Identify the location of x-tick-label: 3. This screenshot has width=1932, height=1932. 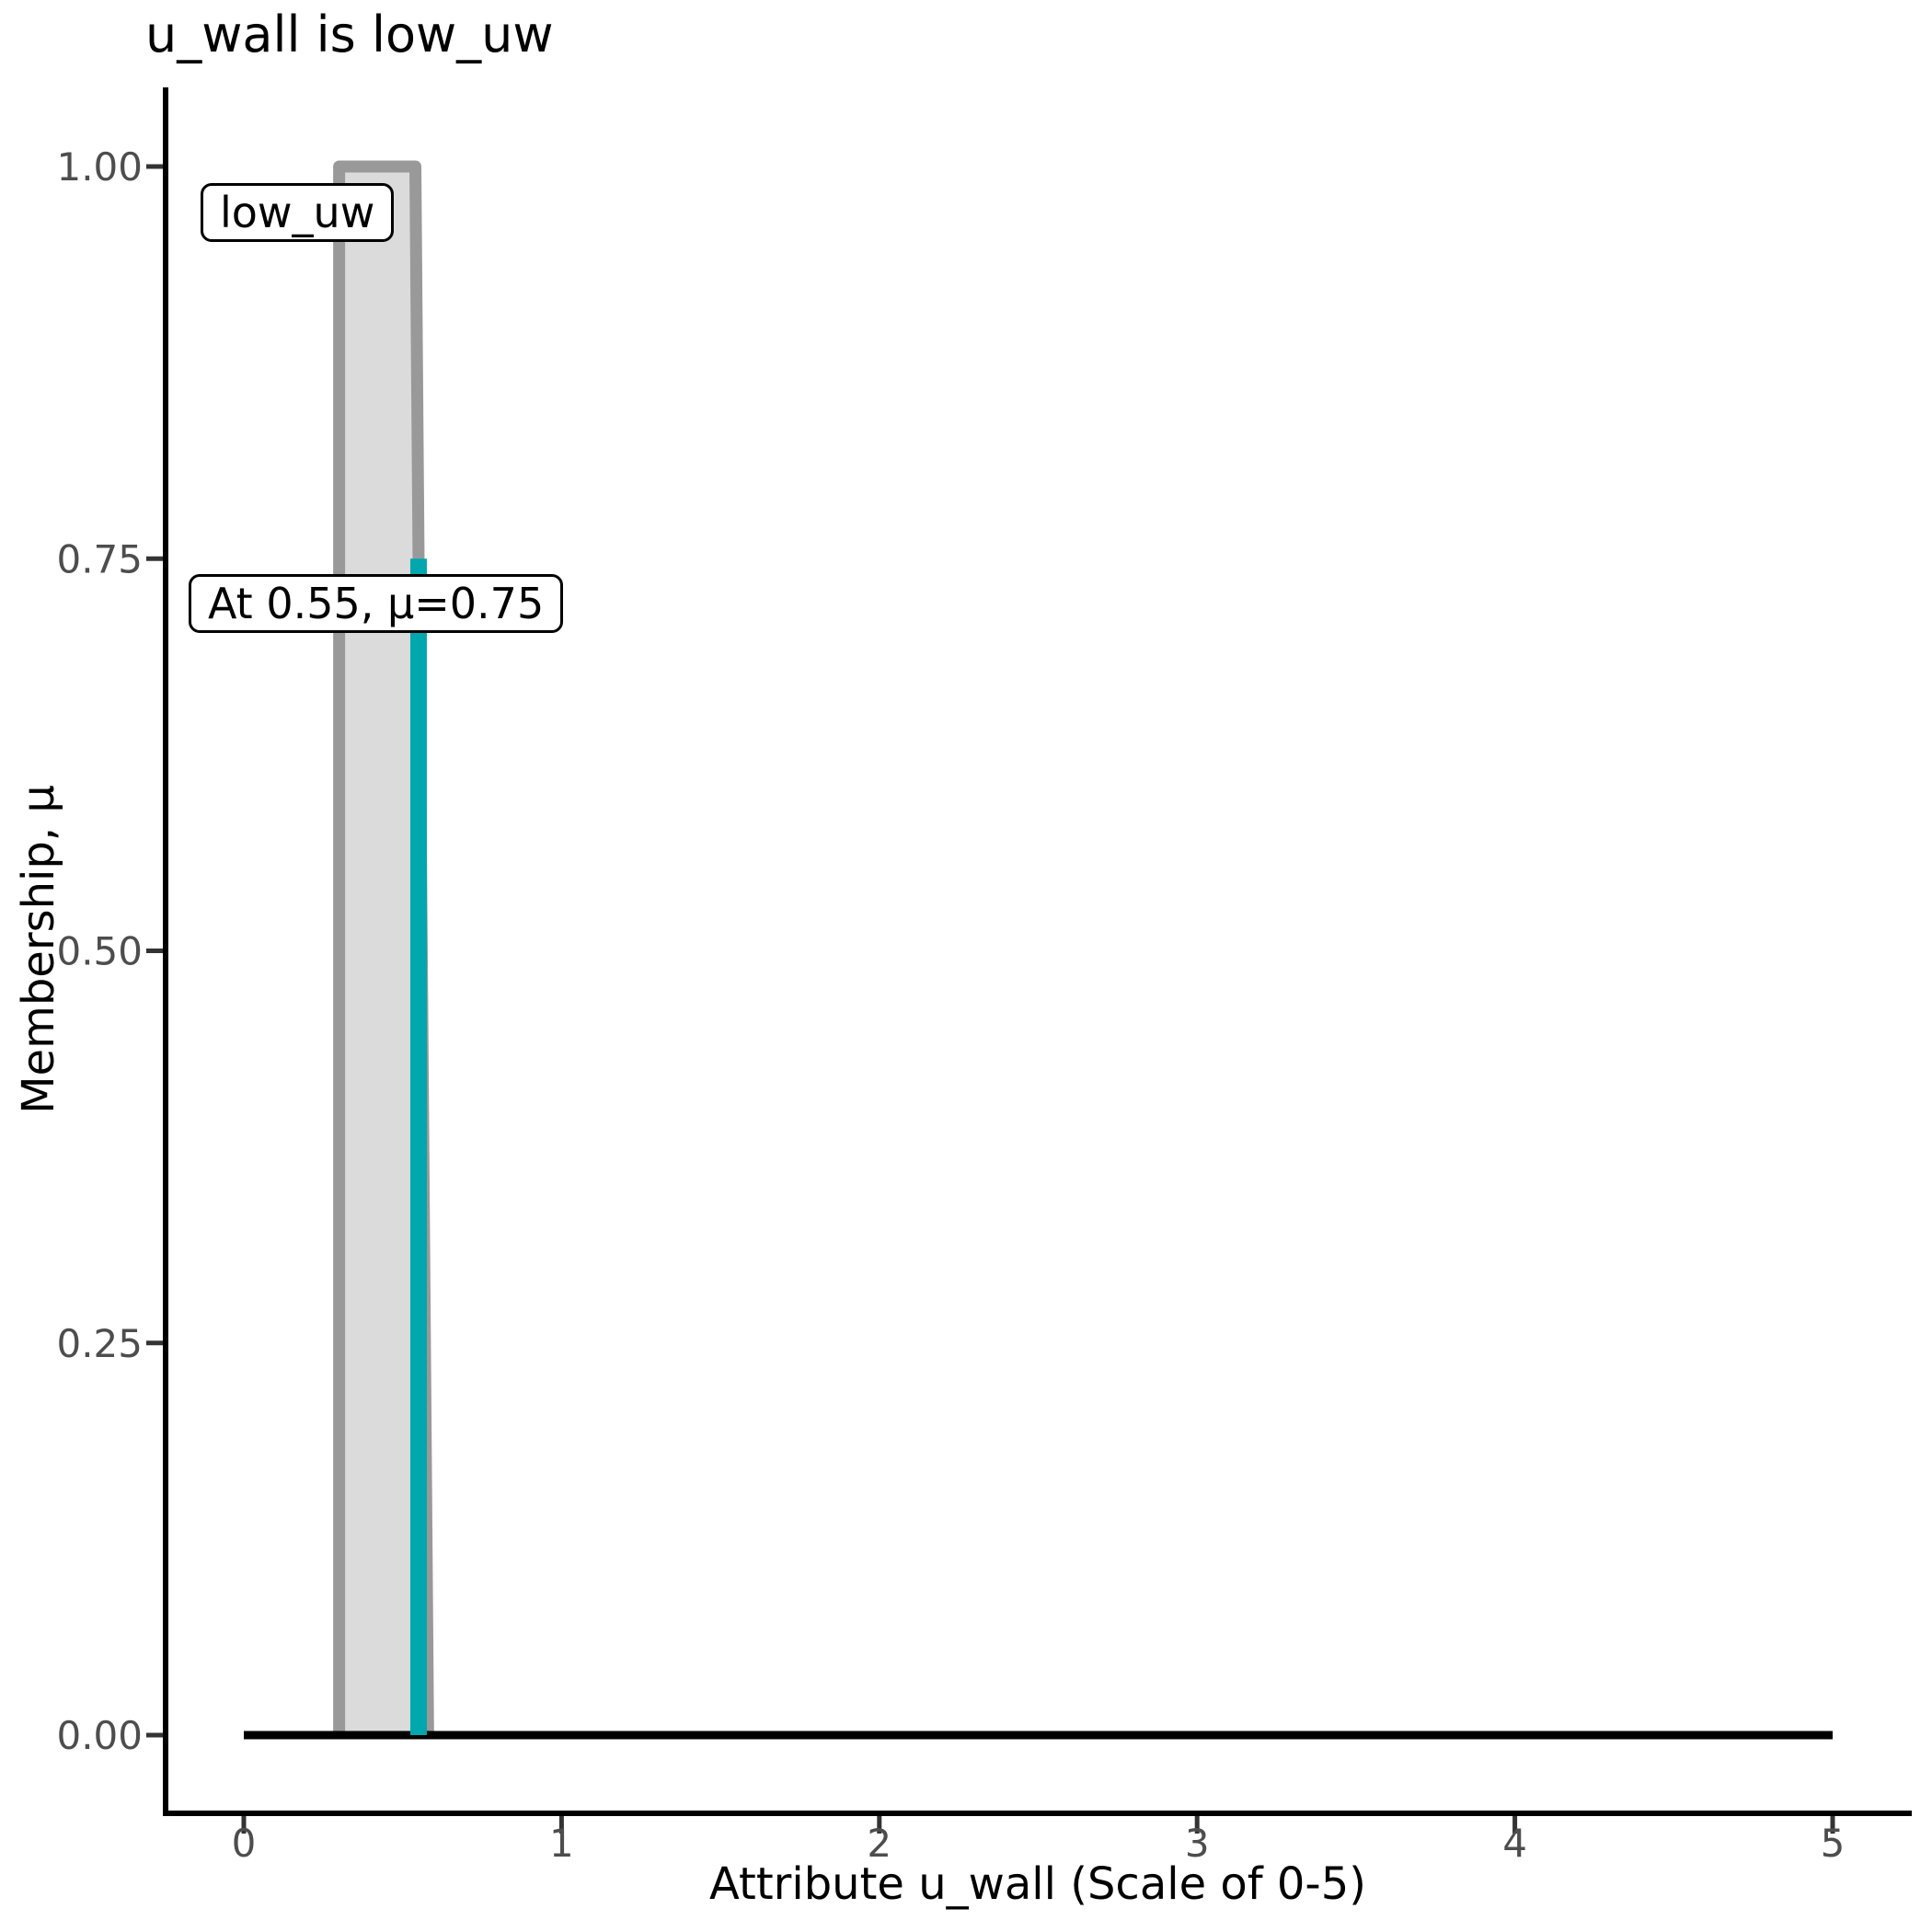
(1197, 1843).